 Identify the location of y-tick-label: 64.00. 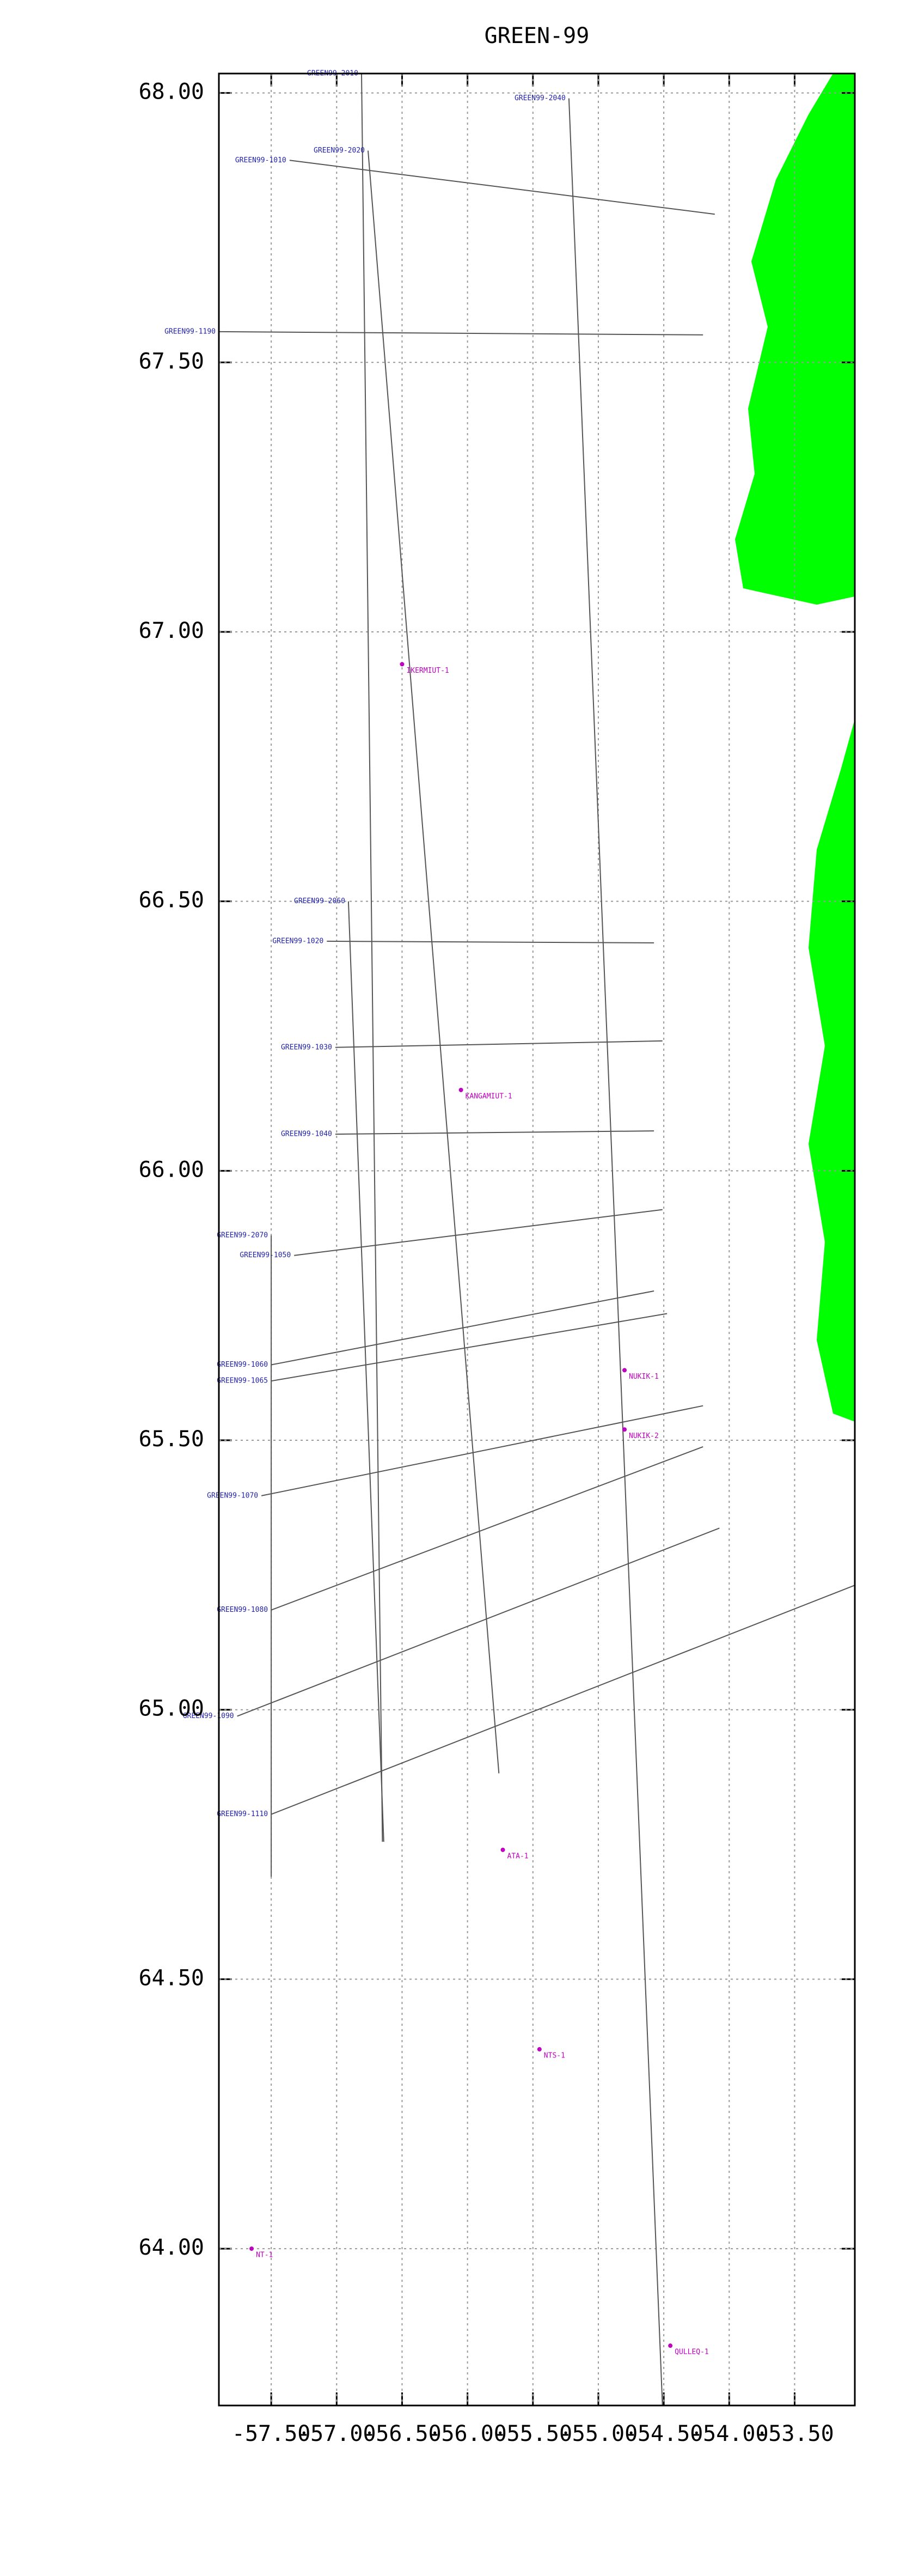
(171, 2248).